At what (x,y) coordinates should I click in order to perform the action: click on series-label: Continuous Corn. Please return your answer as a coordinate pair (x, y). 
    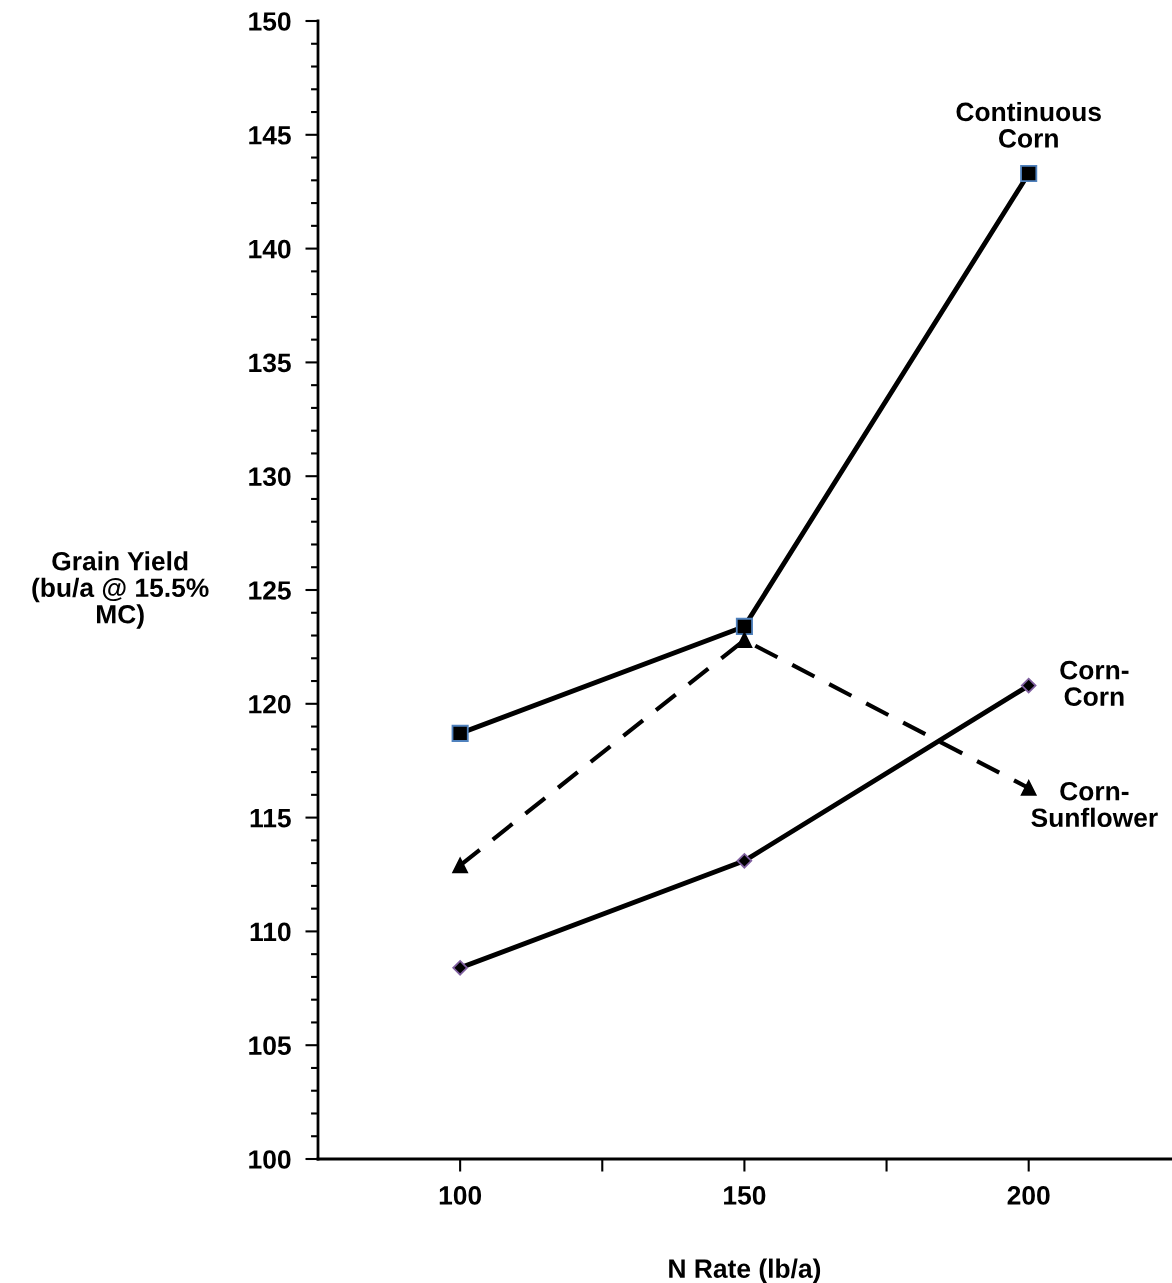
    Looking at the image, I should click on (1028, 124).